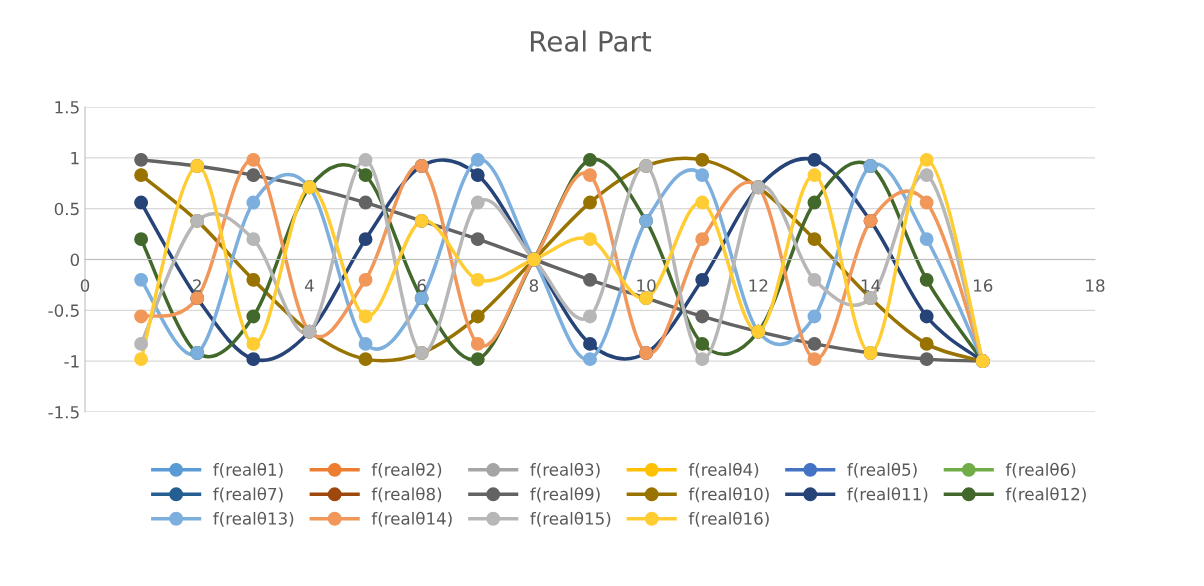 Image resolution: width=1204 pixels, height=586 pixels. Describe the element at coordinates (197, 285) in the screenshot. I see `x-tick-label: 2` at that location.